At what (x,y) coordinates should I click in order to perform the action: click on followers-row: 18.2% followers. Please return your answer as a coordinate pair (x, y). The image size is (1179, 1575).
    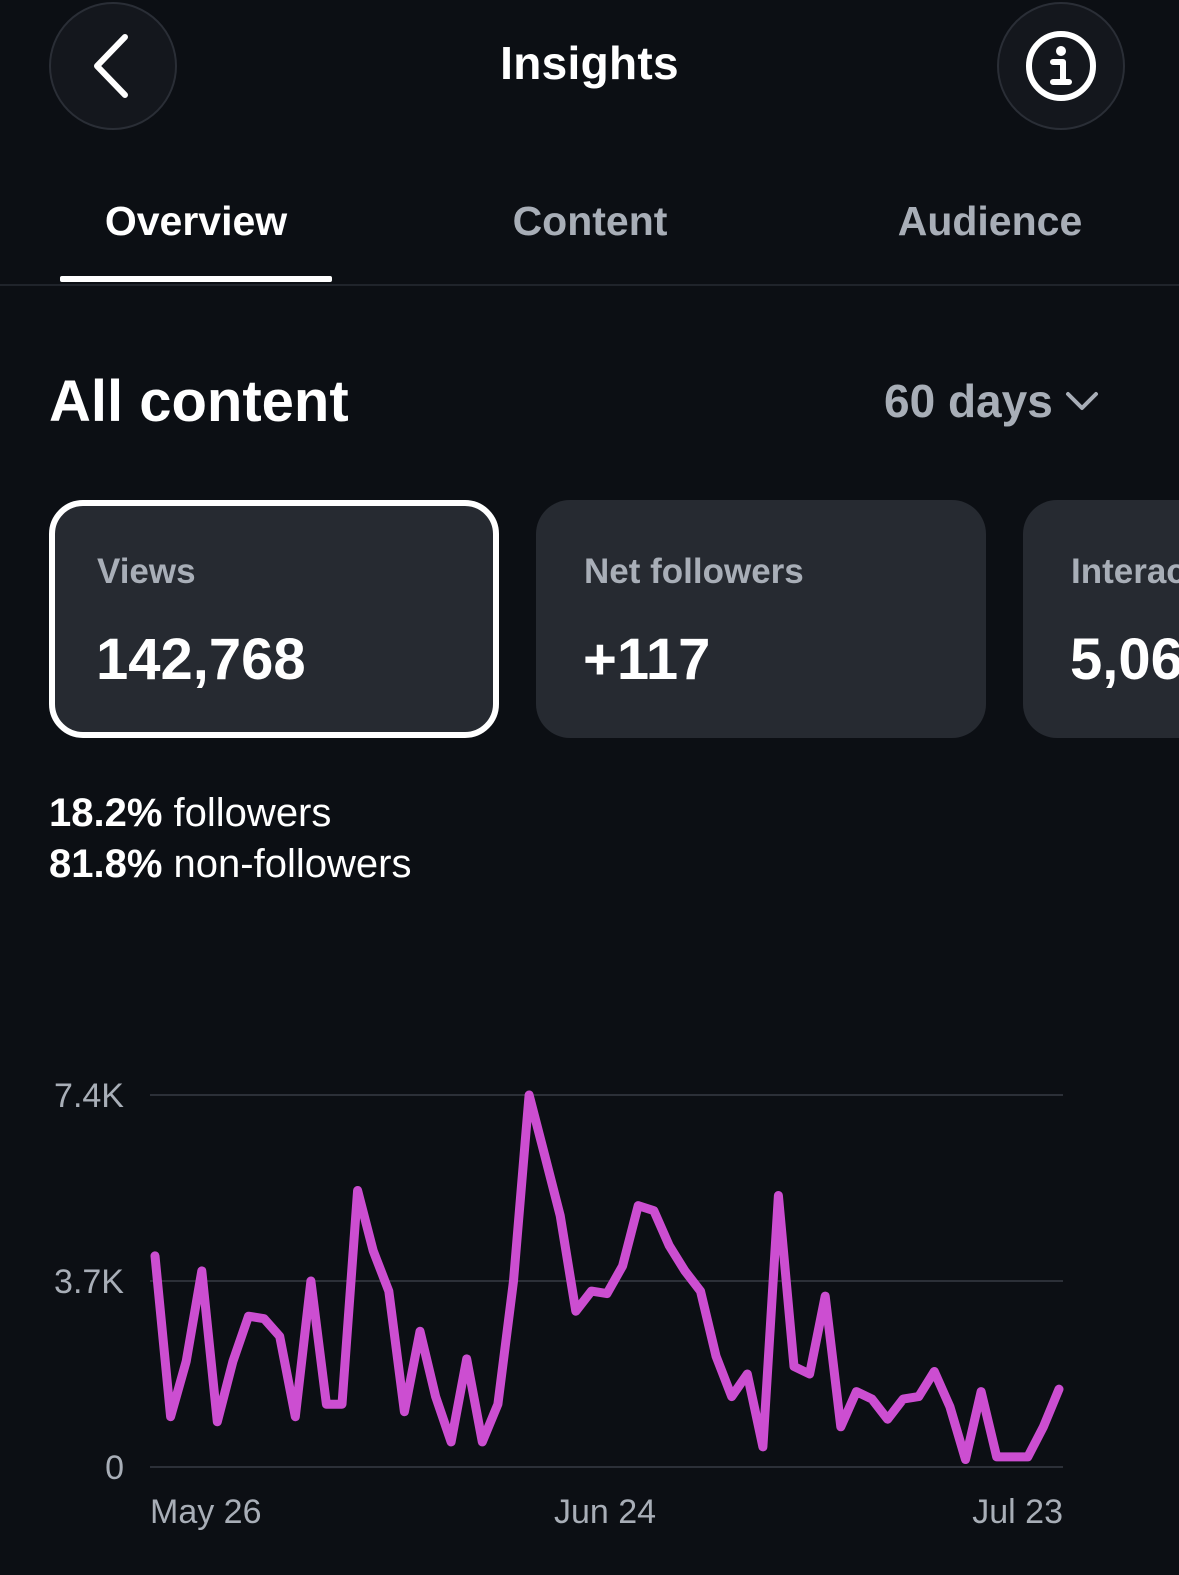
    Looking at the image, I should click on (230, 813).